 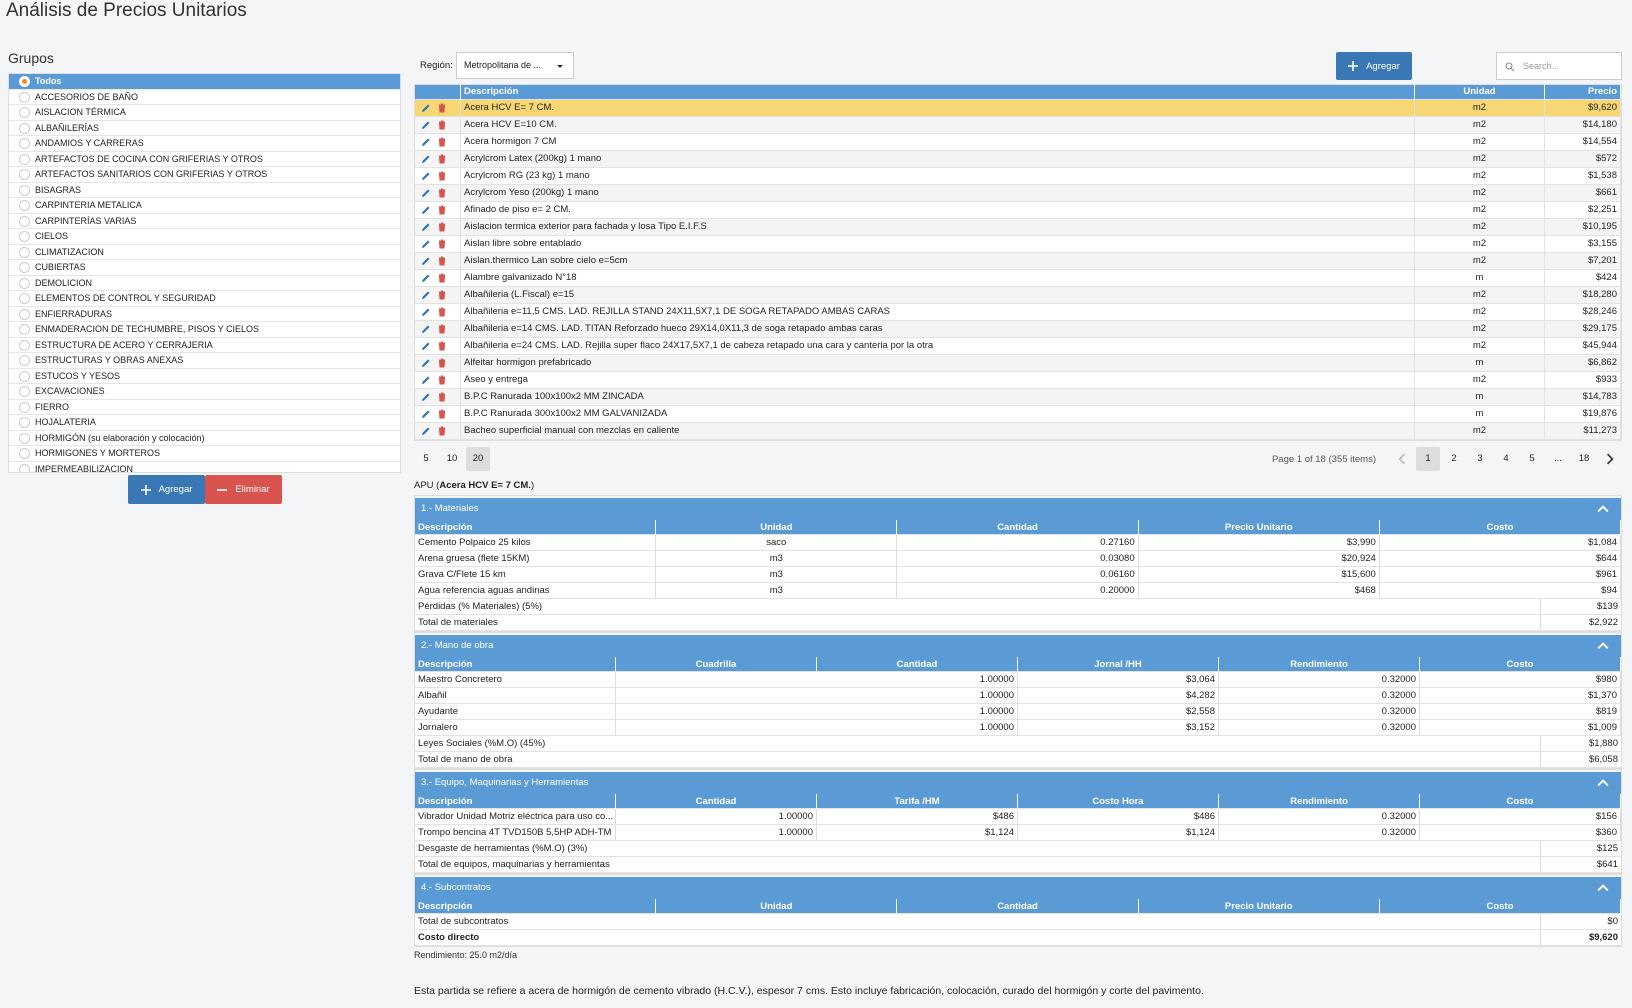 I want to click on group-item: ALBAÑILERÍAS, so click(x=204, y=128).